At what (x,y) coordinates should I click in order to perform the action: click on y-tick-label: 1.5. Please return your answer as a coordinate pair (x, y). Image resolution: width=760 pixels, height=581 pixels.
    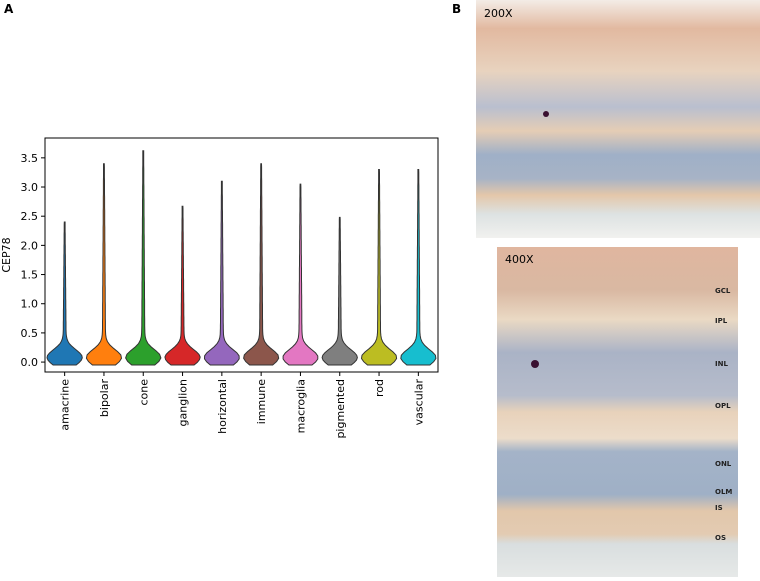
    Looking at the image, I should click on (30, 275).